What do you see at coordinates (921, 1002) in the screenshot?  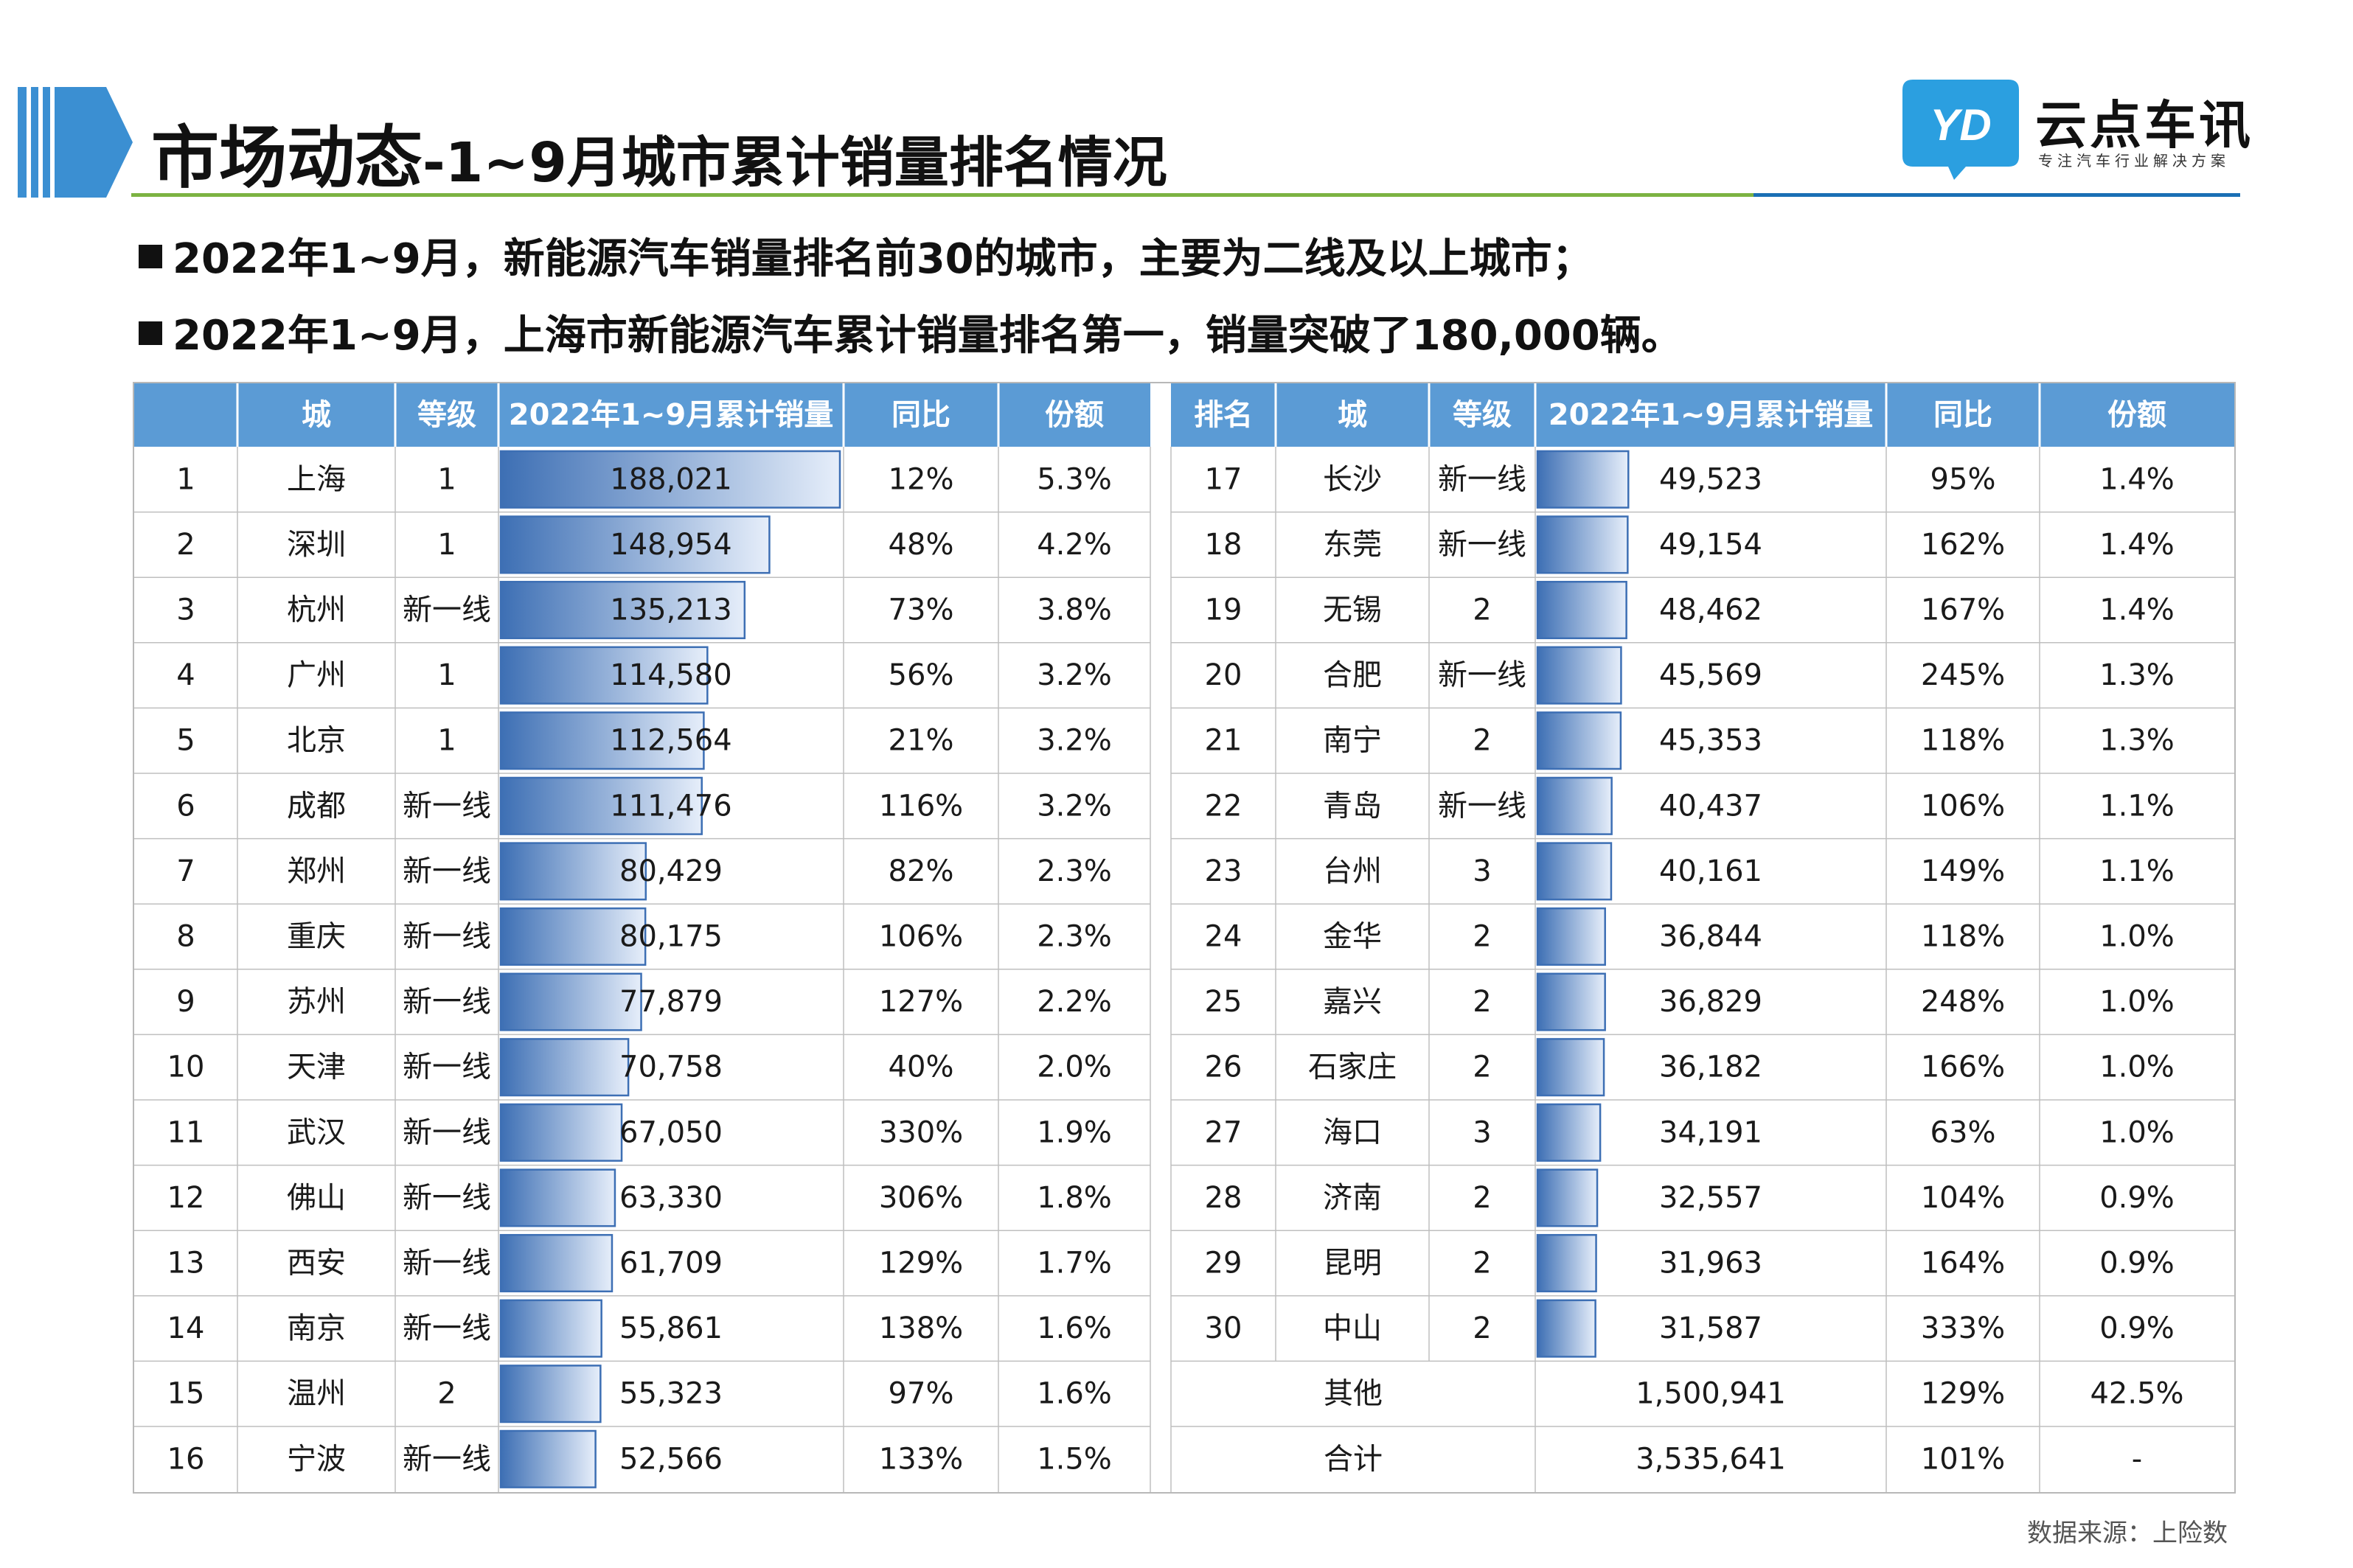 I see `yoy-cell: 127%` at bounding box center [921, 1002].